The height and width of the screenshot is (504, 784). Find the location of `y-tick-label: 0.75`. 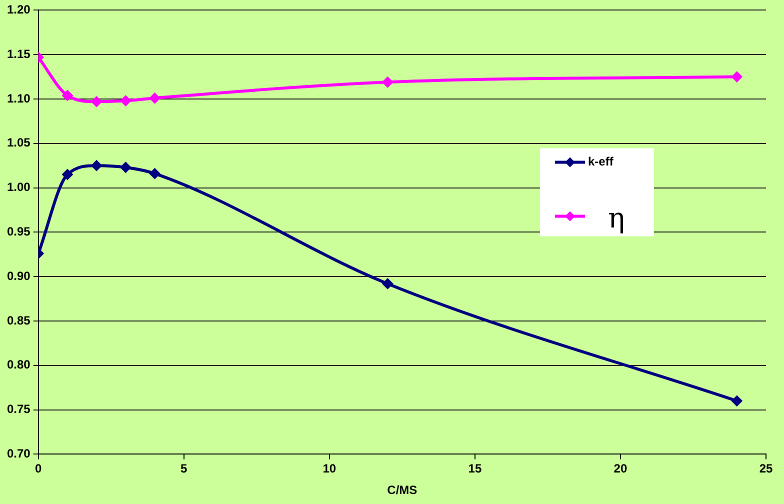

y-tick-label: 0.75 is located at coordinates (18, 409).